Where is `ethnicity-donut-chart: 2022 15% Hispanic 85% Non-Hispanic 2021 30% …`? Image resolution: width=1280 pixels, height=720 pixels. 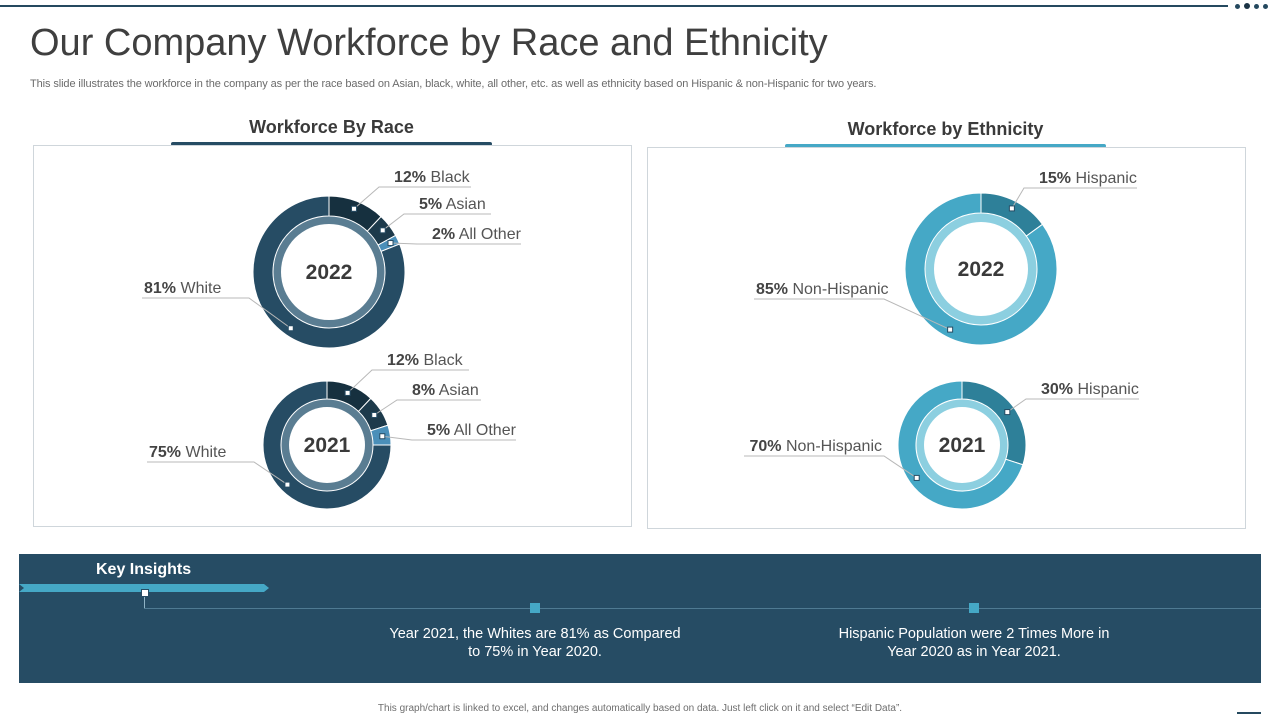
ethnicity-donut-chart: 2022 15% Hispanic 85% Non-Hispanic 2021 30% … is located at coordinates (941, 340).